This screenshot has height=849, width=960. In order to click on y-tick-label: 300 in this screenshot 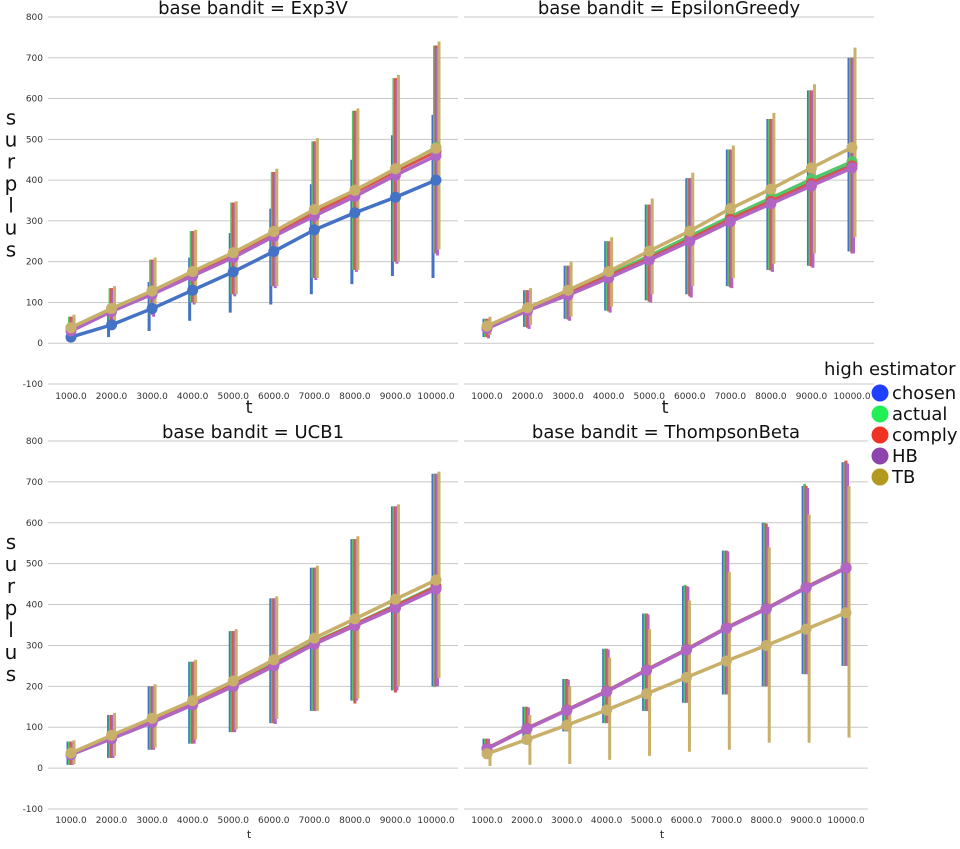, I will do `click(34, 222)`.